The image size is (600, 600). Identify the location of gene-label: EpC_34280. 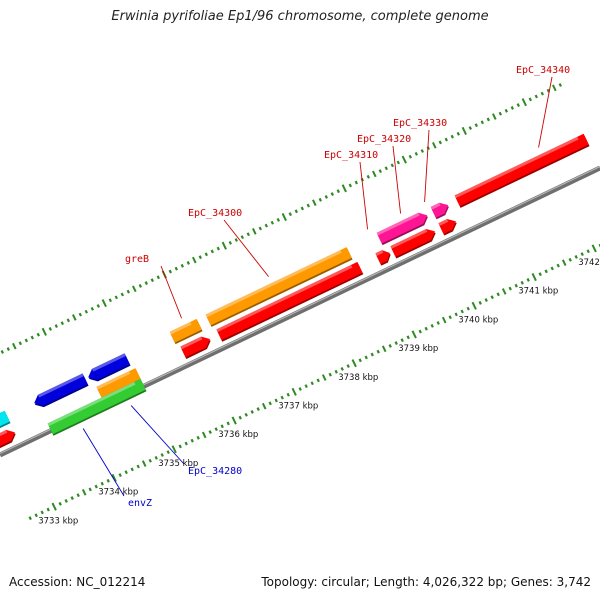
(215, 471).